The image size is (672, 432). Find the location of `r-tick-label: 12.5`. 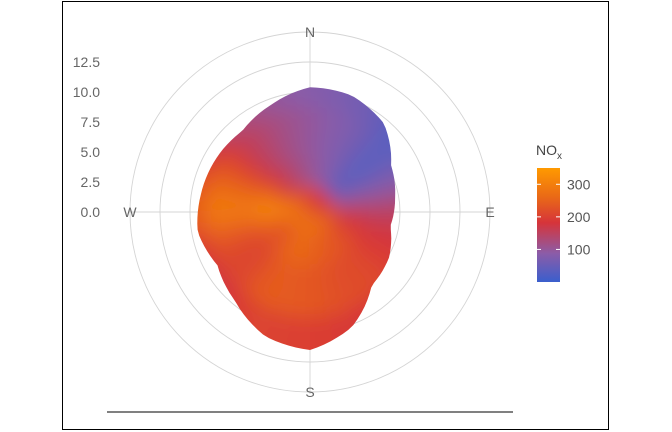

r-tick-label: 12.5 is located at coordinates (86, 62).